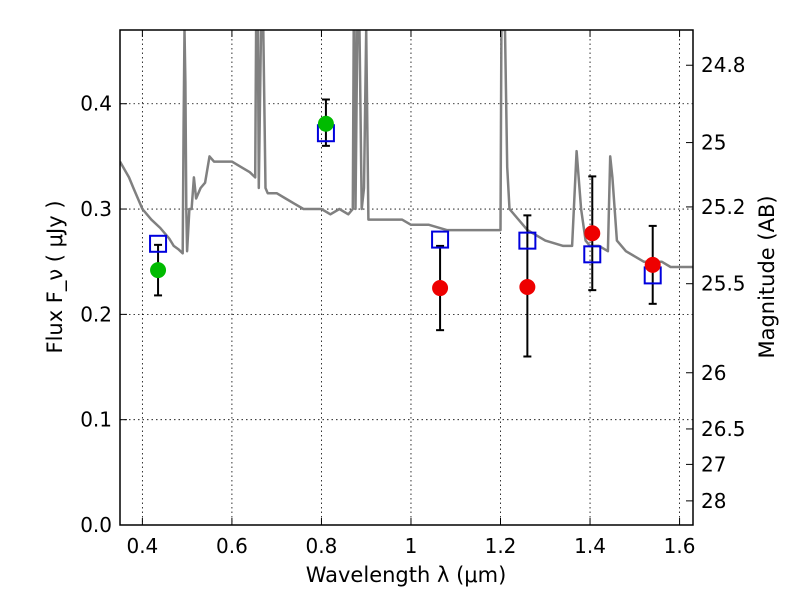 The image size is (800, 600). What do you see at coordinates (723, 207) in the screenshot?
I see `mag-tick-label: 25.2` at bounding box center [723, 207].